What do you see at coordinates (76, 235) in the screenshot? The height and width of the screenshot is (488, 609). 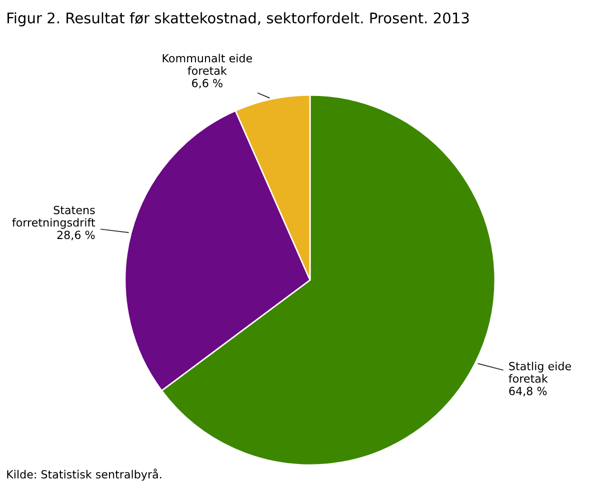 I see `data-label: 28,6 %` at bounding box center [76, 235].